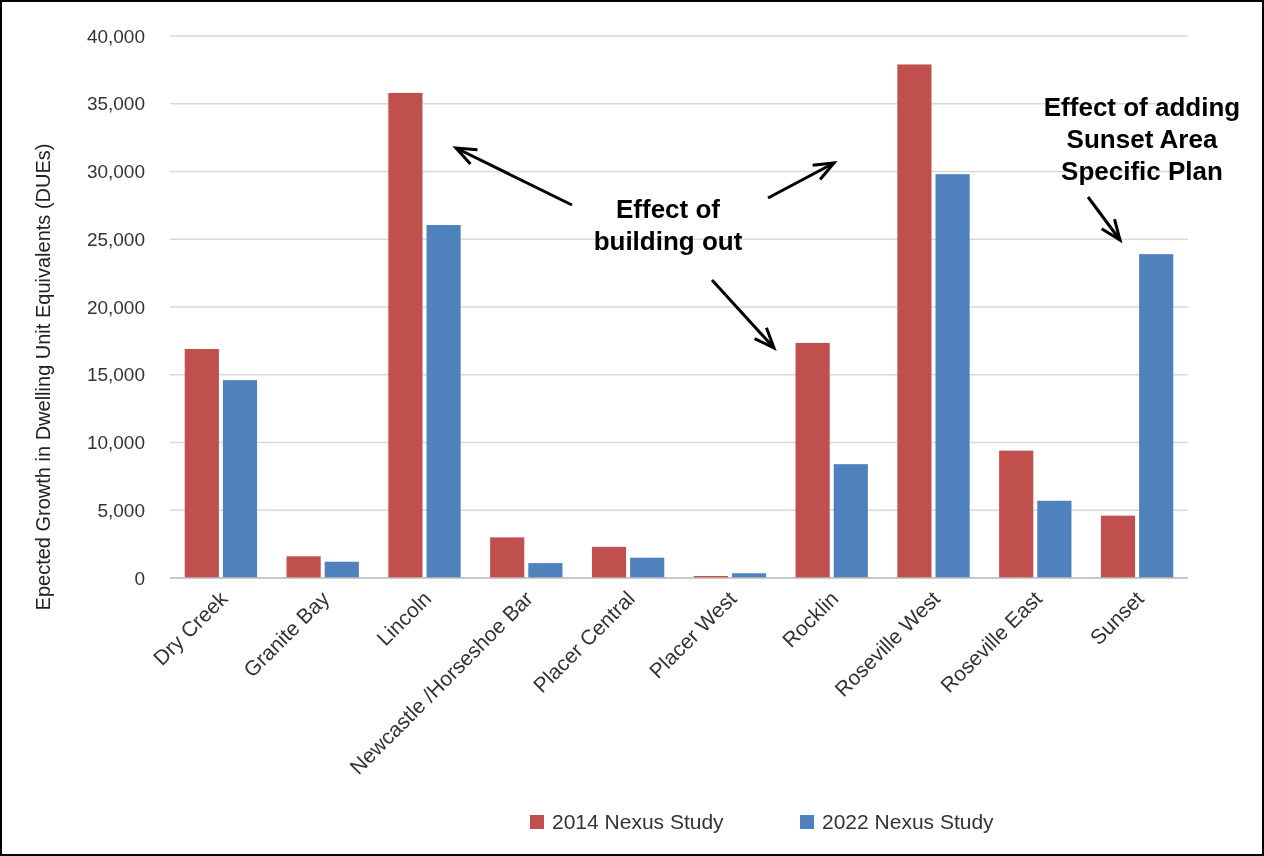 This screenshot has height=856, width=1264. Describe the element at coordinates (115, 307) in the screenshot. I see `y-tick-label: 20,000` at that location.